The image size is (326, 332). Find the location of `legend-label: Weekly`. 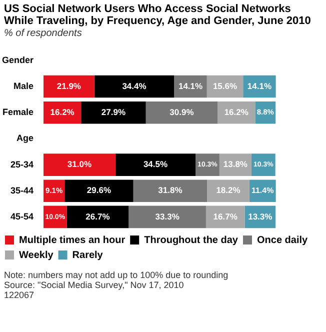

legend-label: Weekly is located at coordinates (36, 255).